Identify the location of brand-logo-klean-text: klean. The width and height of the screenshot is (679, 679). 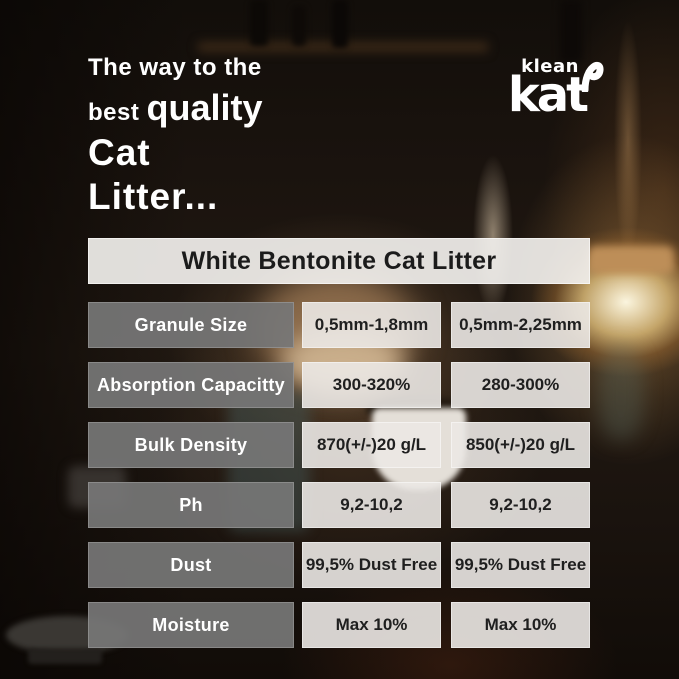
(550, 66).